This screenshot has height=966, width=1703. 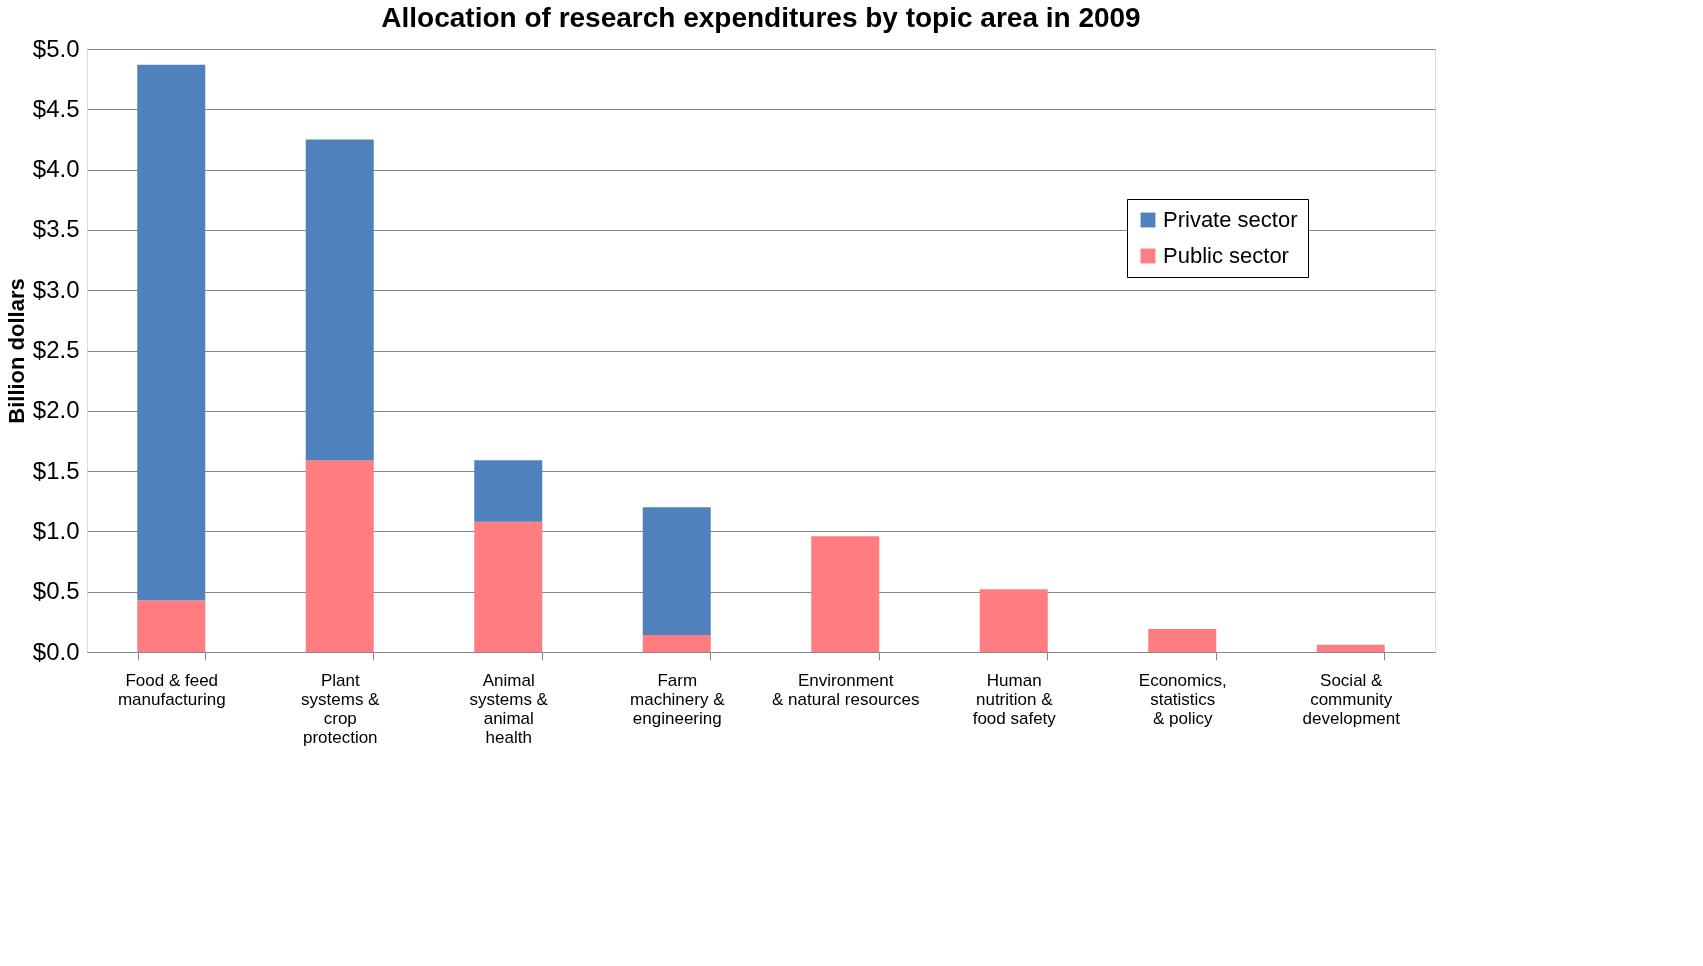 What do you see at coordinates (678, 699) in the screenshot?
I see `x-tick-label: Farm machinery & engineering` at bounding box center [678, 699].